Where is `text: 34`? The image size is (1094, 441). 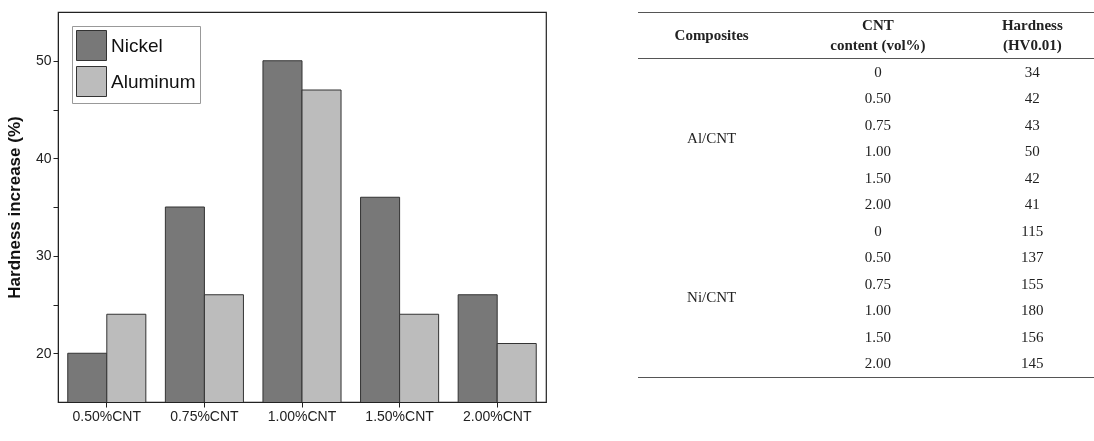 text: 34 is located at coordinates (1032, 71).